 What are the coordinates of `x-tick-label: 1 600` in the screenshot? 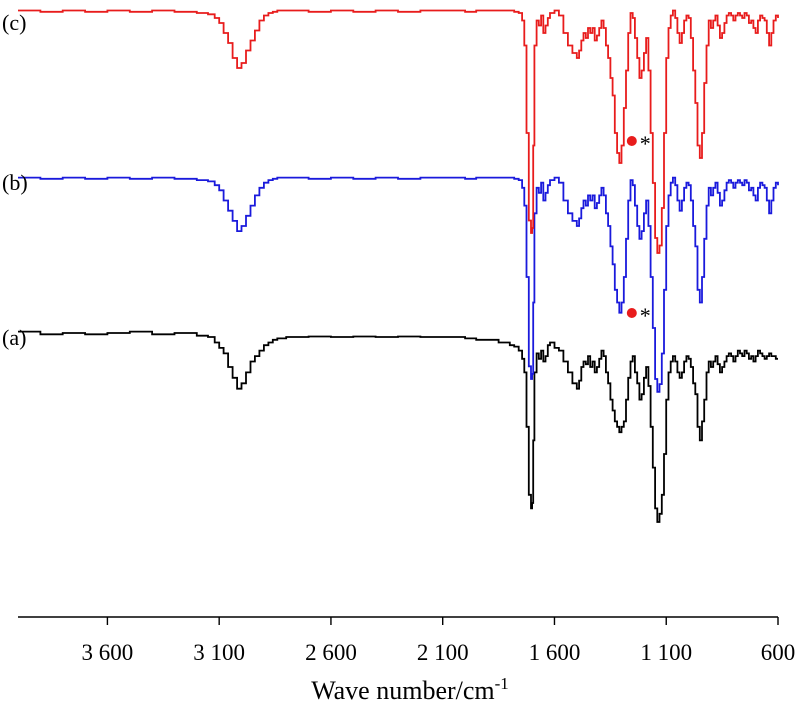 It's located at (555, 652).